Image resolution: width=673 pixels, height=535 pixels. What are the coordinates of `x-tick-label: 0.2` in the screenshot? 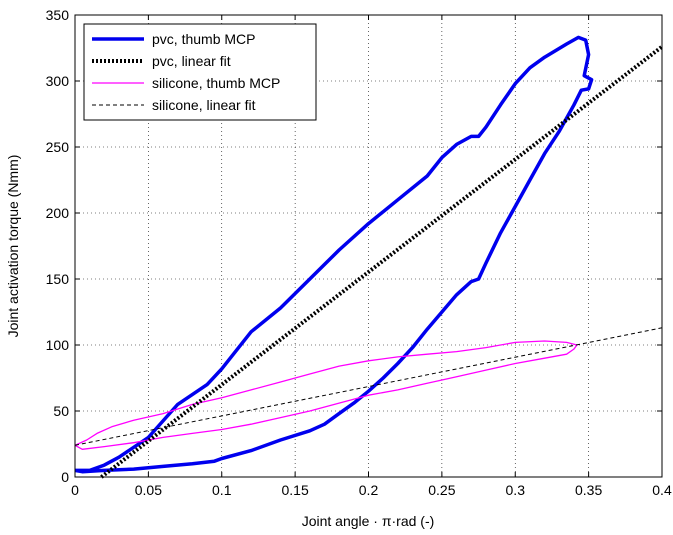 It's located at (369, 490).